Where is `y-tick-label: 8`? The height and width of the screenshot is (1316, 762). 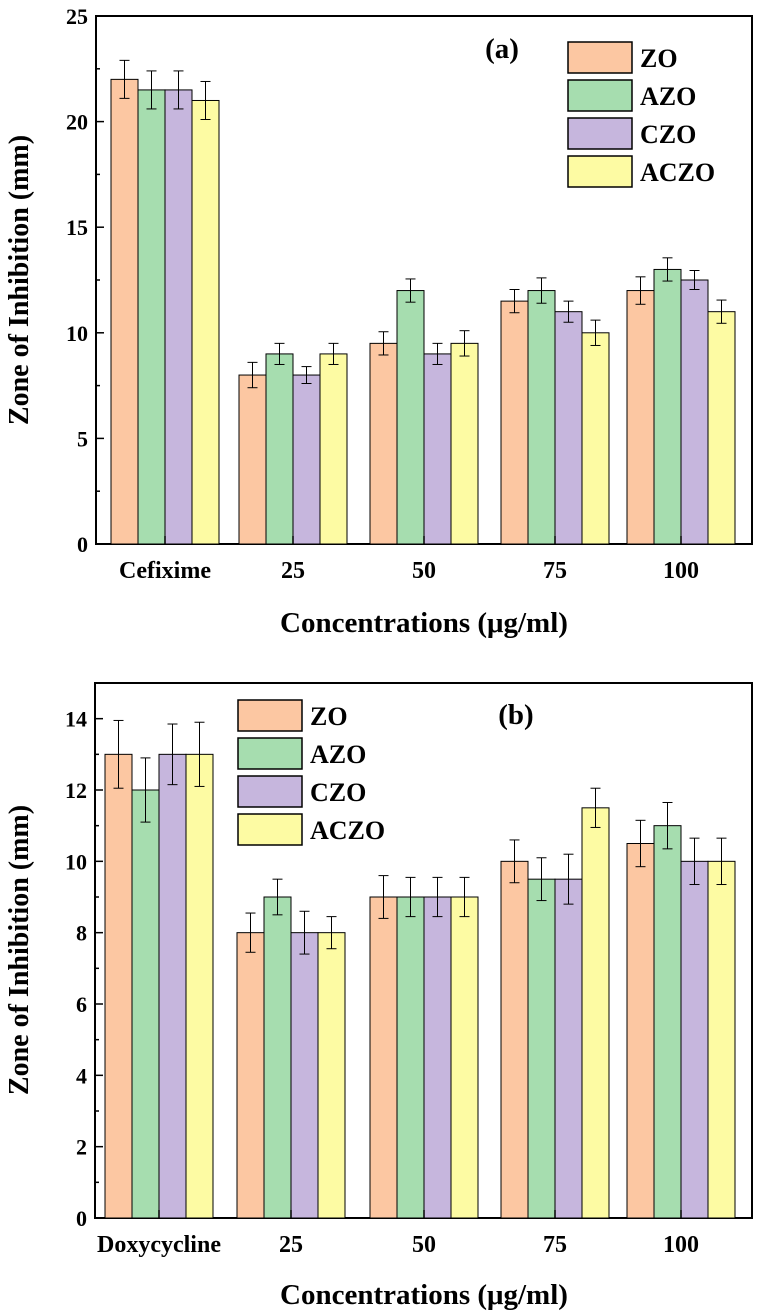 y-tick-label: 8 is located at coordinates (81, 933).